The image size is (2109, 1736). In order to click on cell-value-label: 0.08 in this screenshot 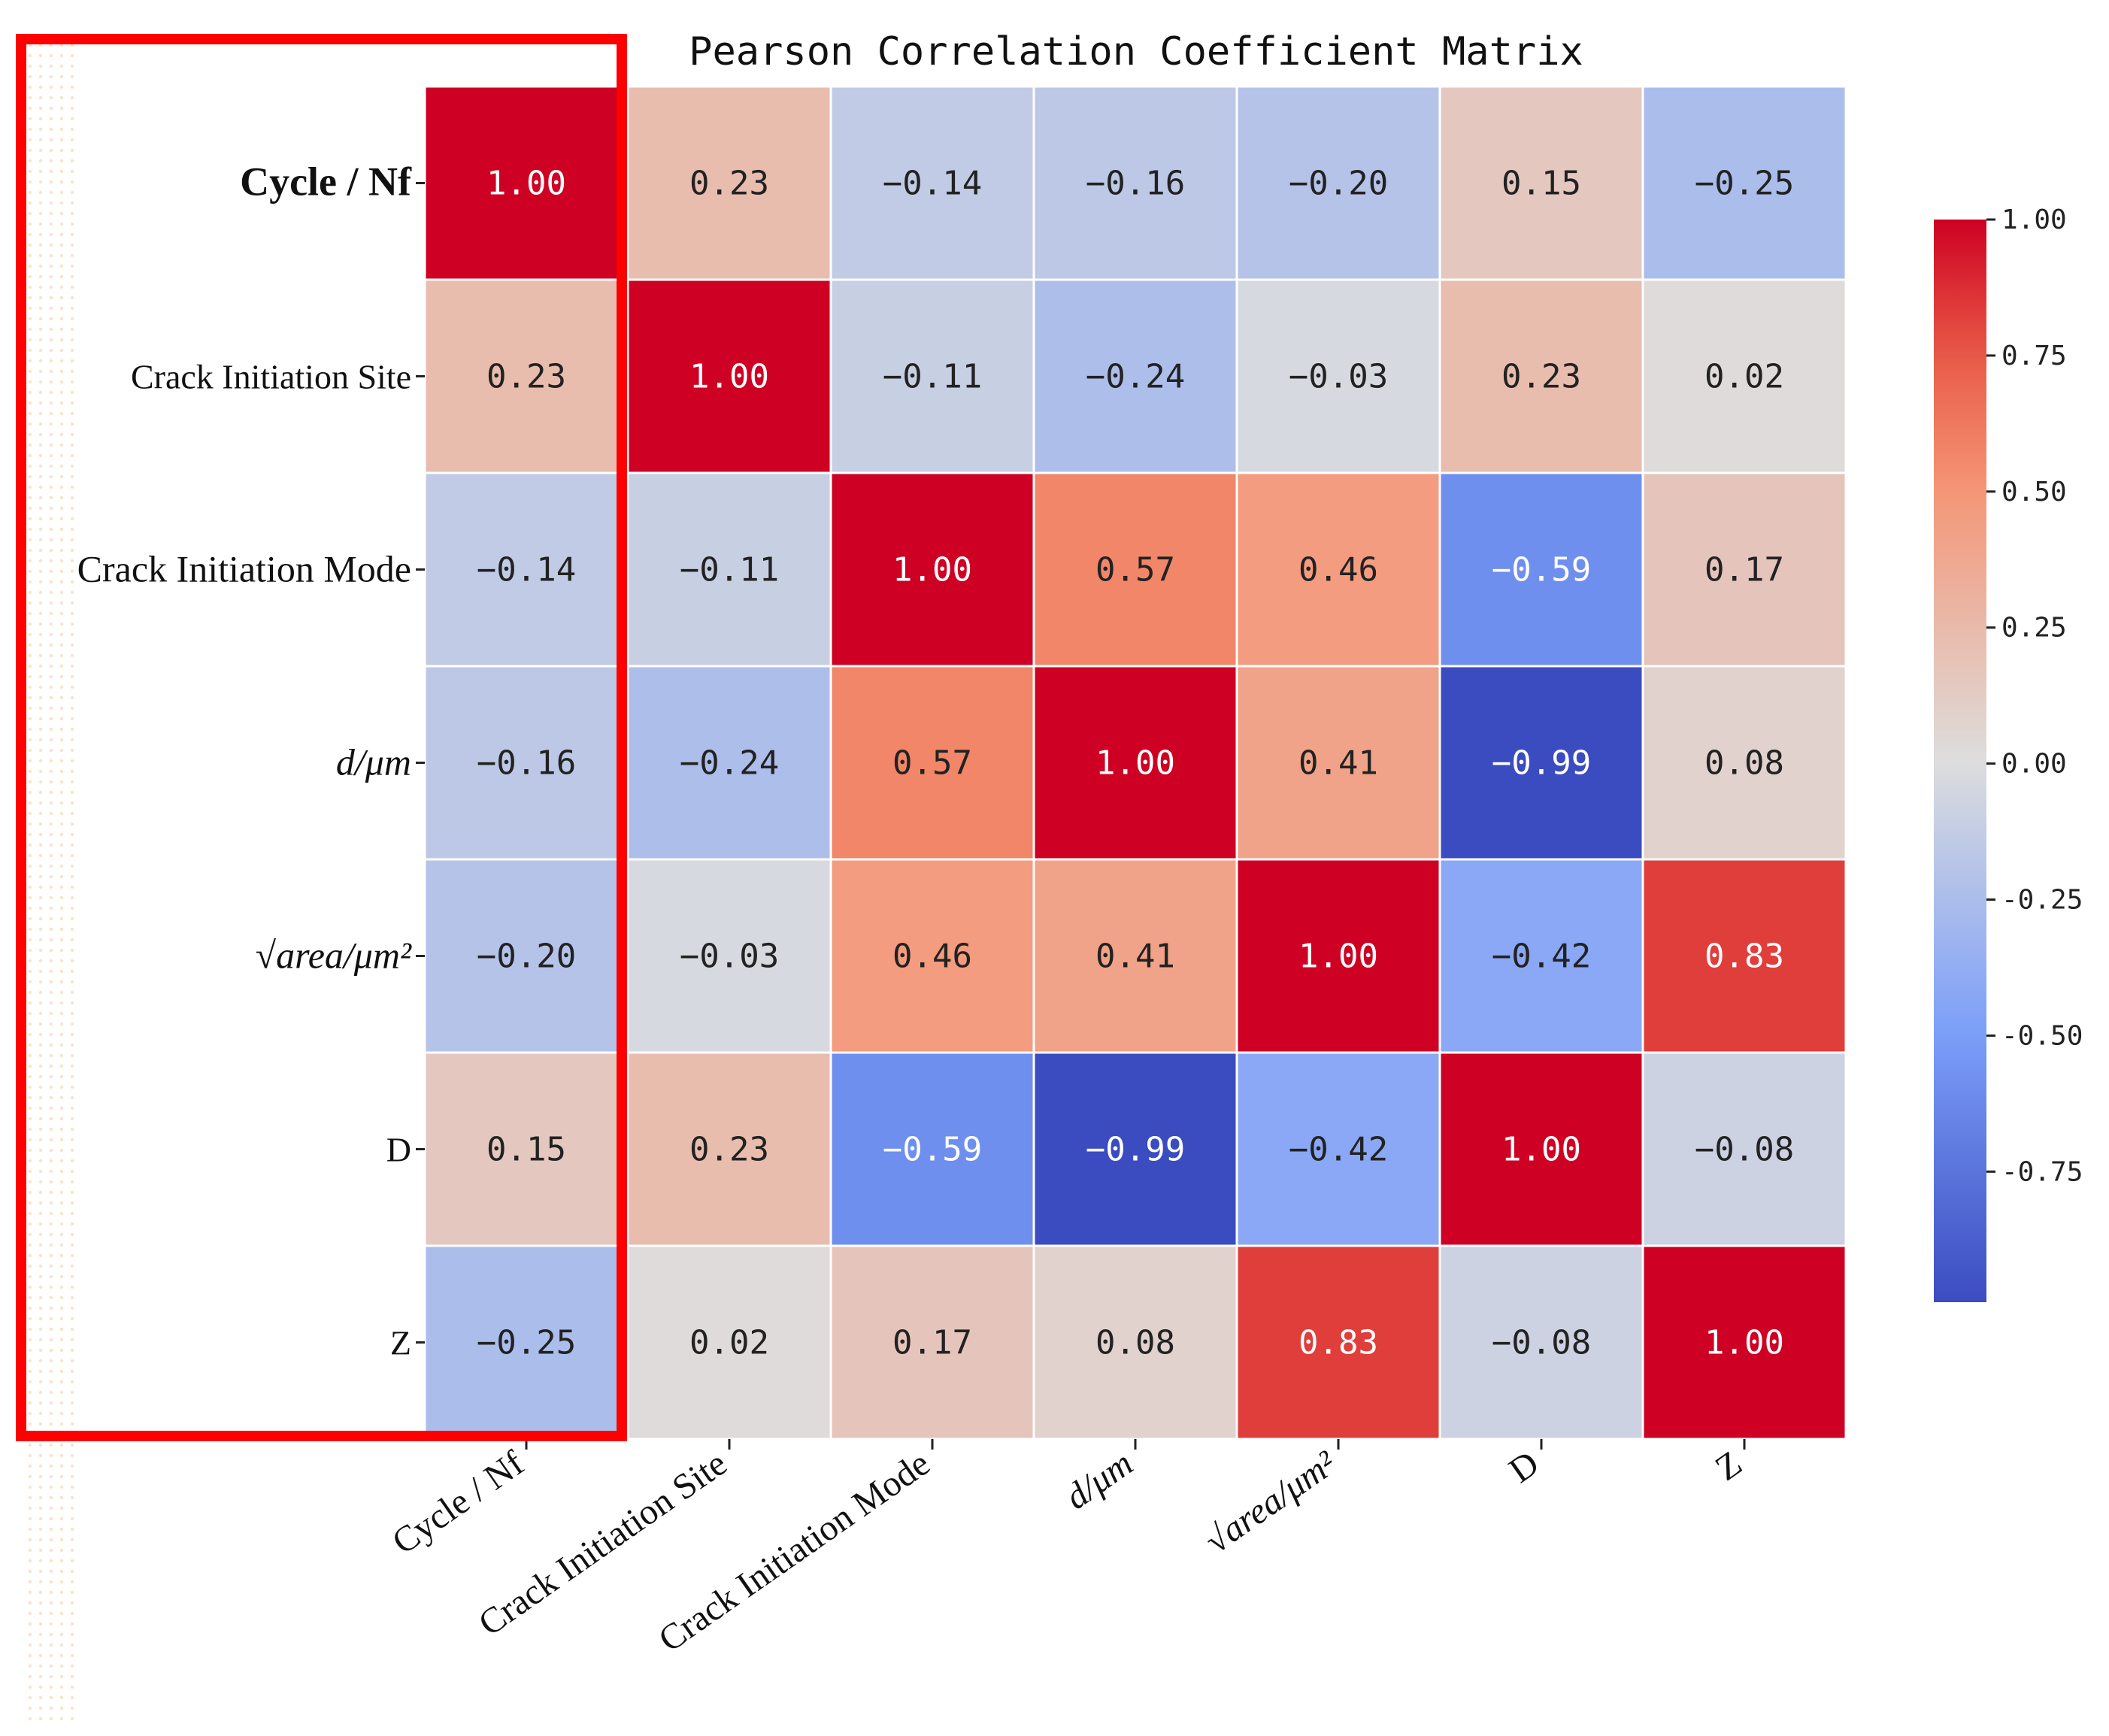, I will do `click(1744, 763)`.